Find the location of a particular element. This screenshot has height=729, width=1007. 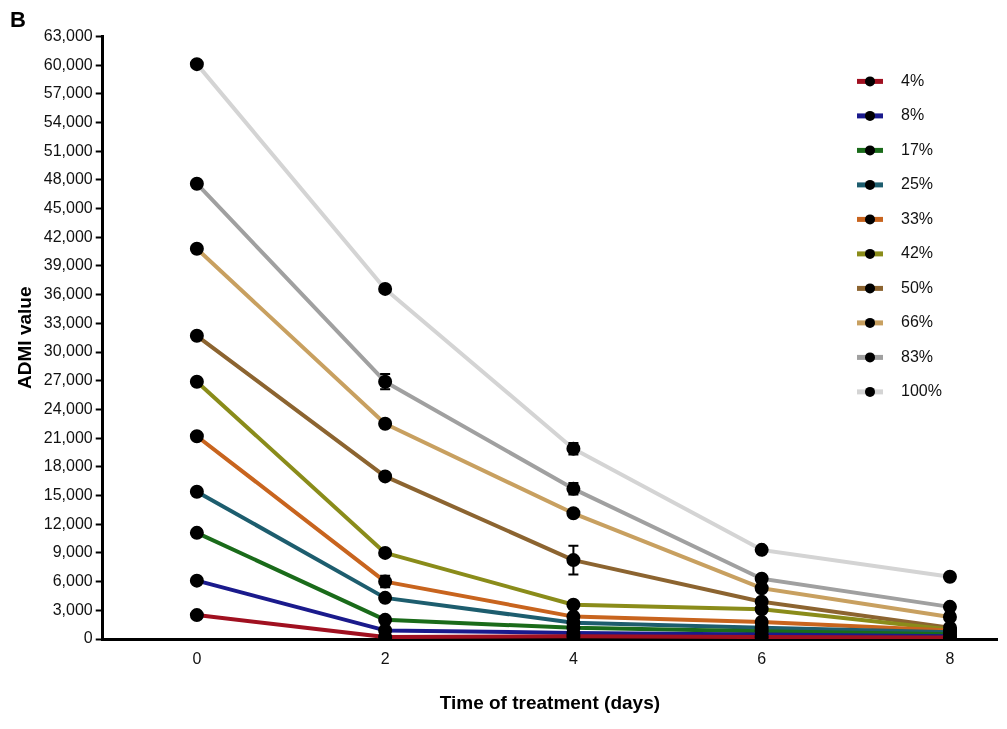

y-tick-label: 9,000 is located at coordinates (72, 552).